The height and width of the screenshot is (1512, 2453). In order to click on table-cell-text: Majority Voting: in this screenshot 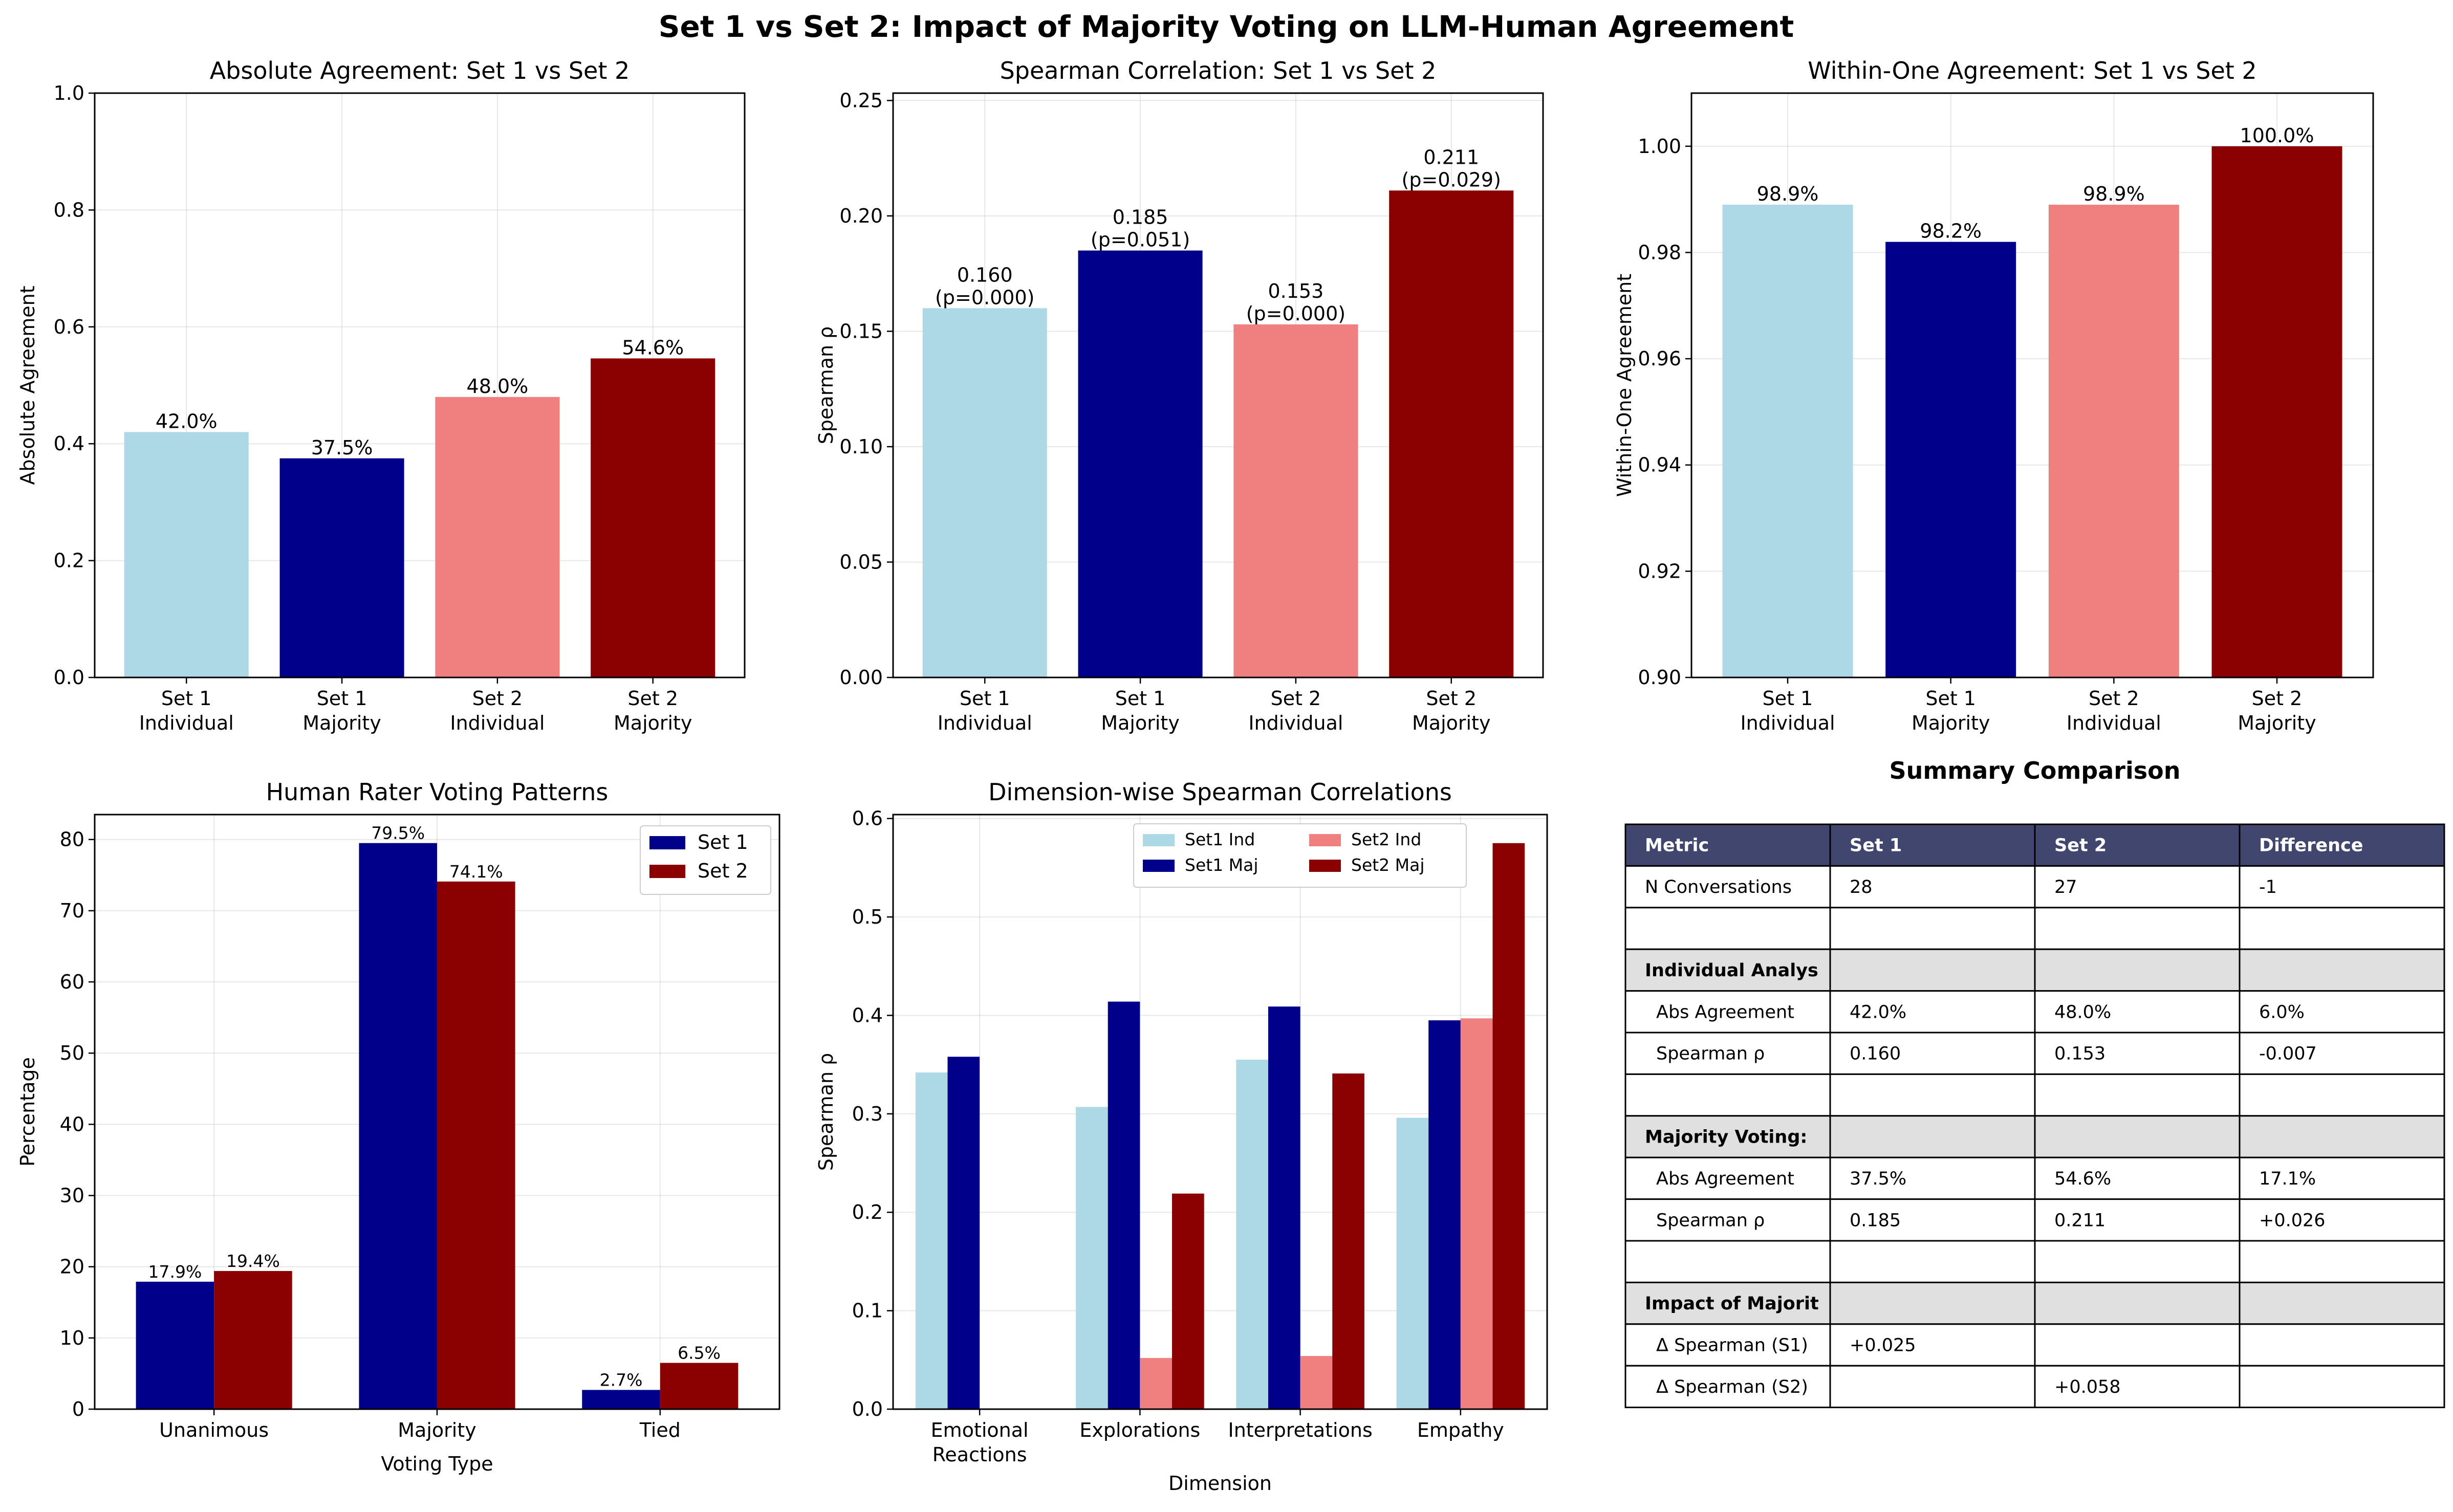, I will do `click(1726, 1137)`.